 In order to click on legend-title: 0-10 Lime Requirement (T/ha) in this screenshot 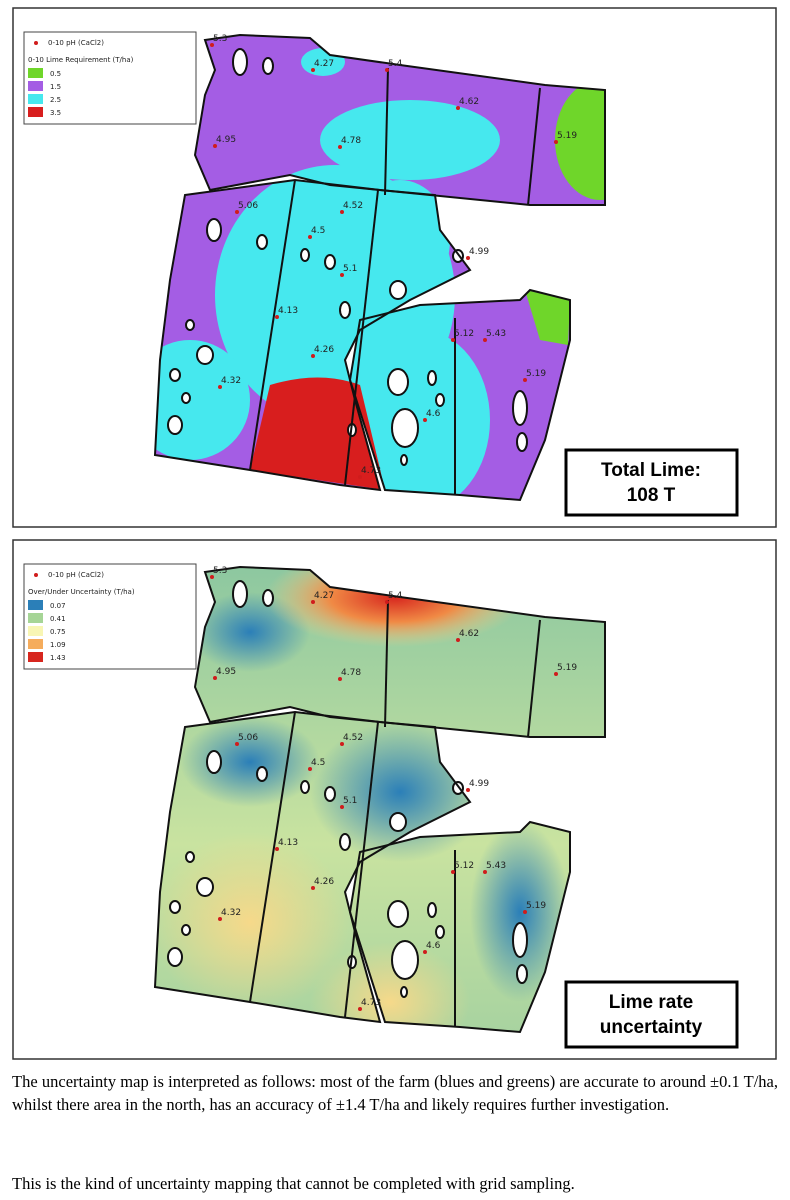, I will do `click(81, 60)`.